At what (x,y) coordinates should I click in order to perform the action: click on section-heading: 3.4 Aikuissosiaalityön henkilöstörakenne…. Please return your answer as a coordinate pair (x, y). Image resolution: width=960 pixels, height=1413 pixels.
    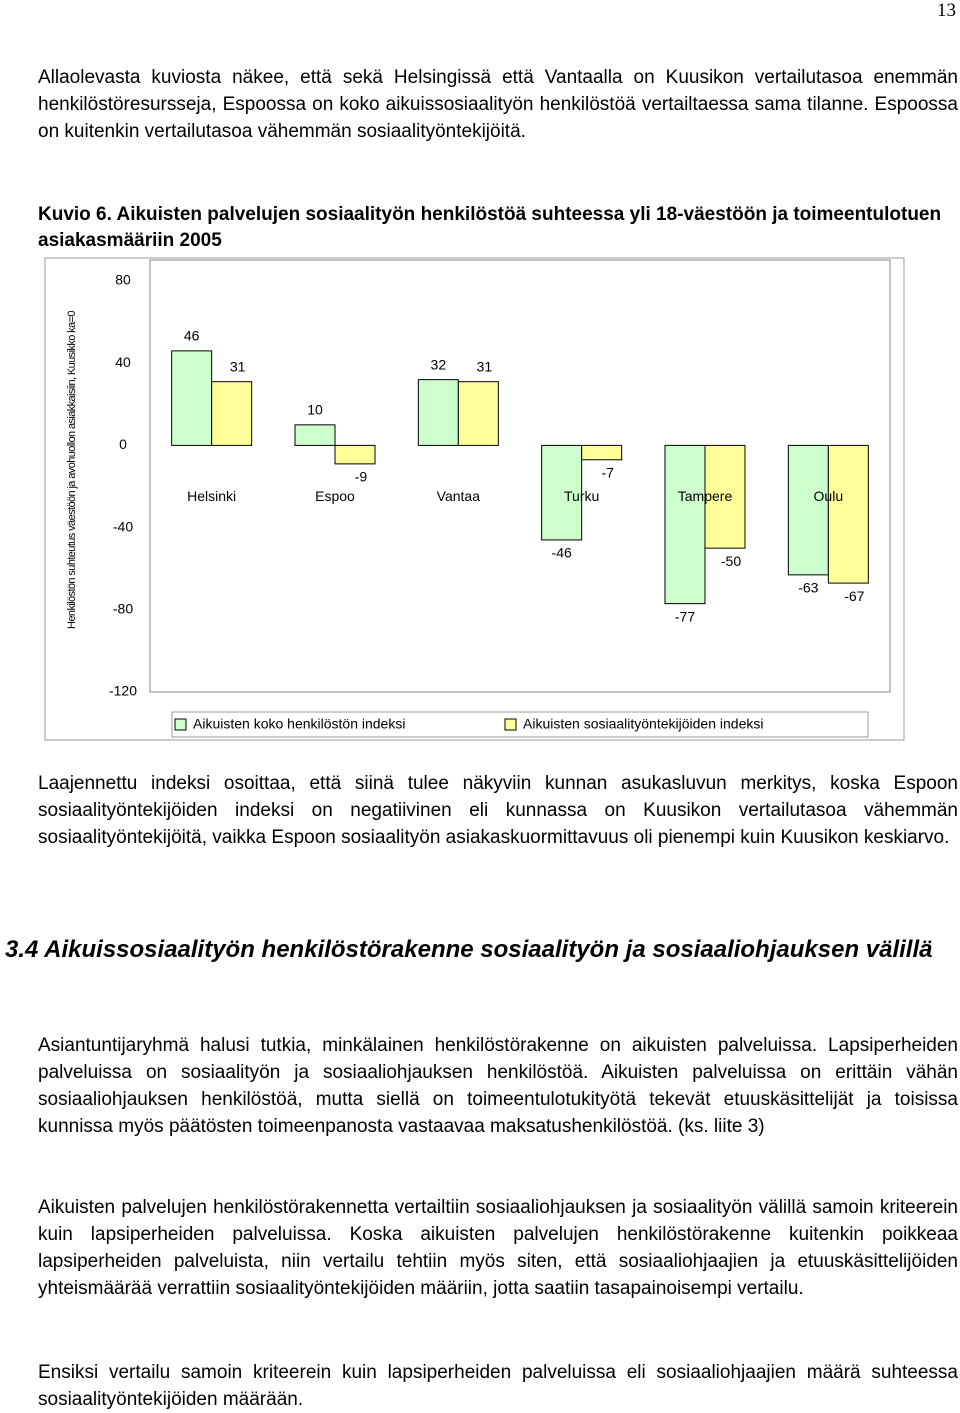
    Looking at the image, I should click on (469, 949).